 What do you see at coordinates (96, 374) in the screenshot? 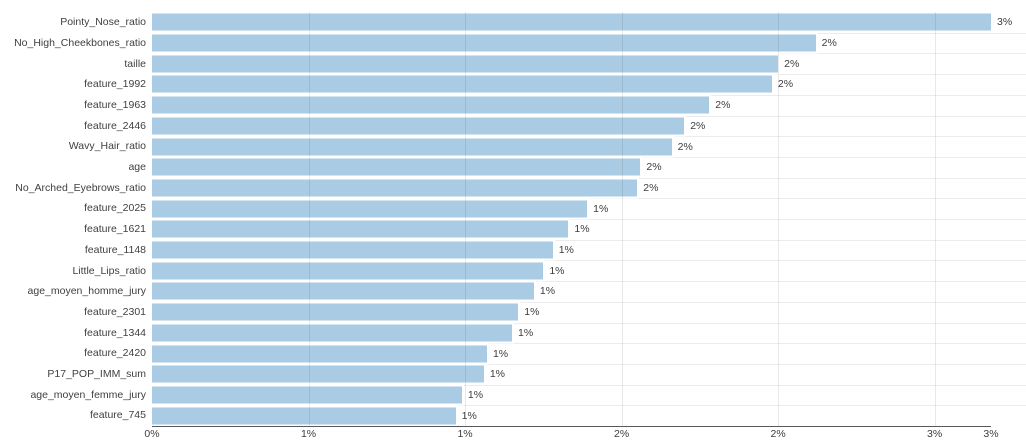
I see `y-axis-label: P17_POP_IMM_sum` at bounding box center [96, 374].